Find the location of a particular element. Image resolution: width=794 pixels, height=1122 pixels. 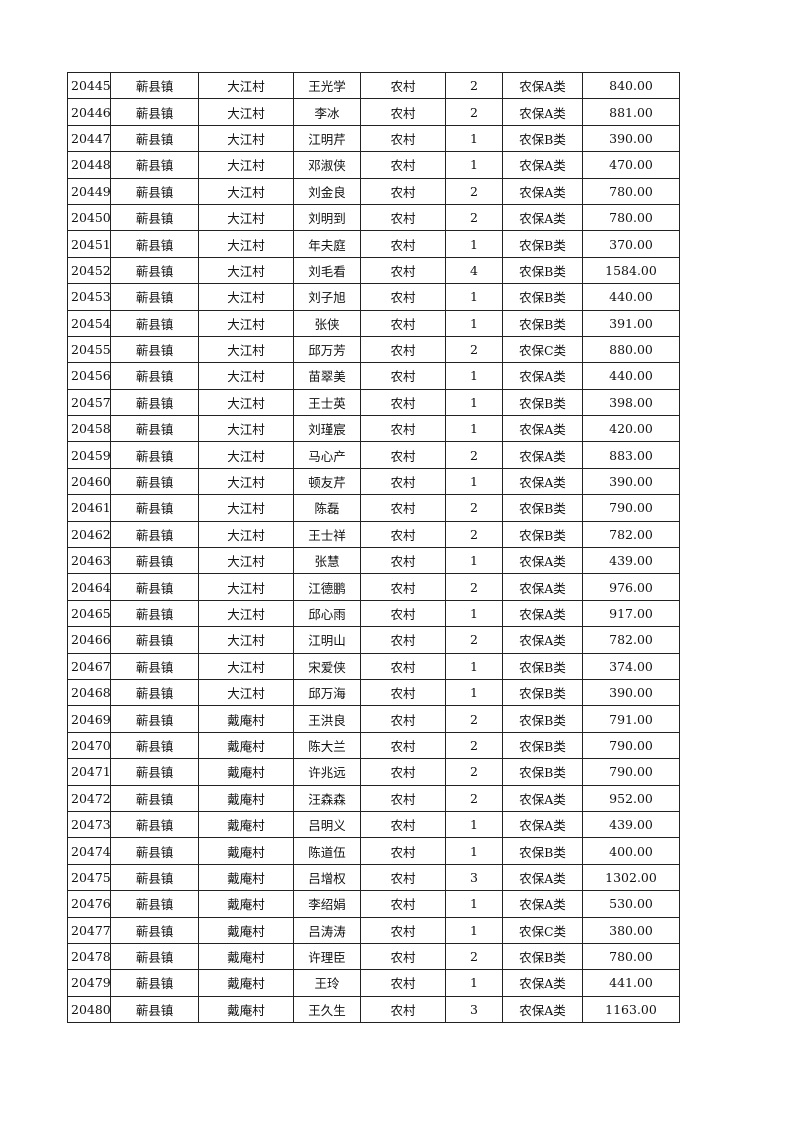

name-cell: 年夫庭 is located at coordinates (327, 244).